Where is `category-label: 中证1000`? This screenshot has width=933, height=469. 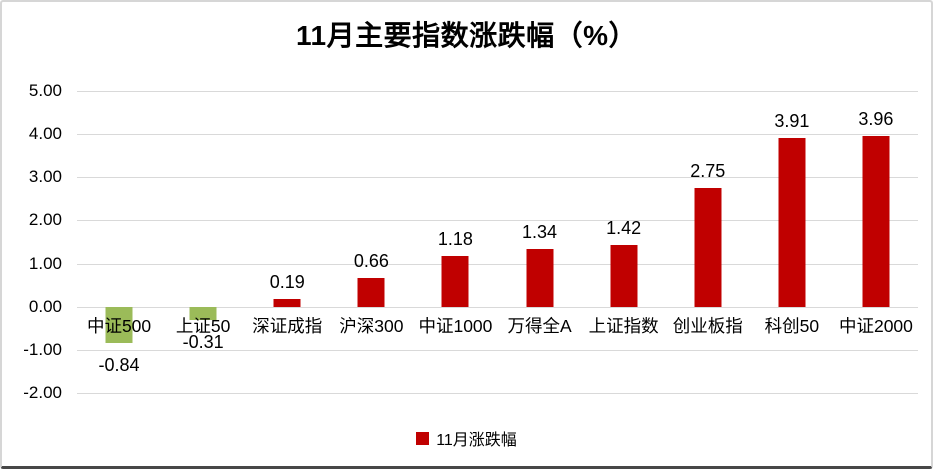 category-label: 中证1000 is located at coordinates (455, 325).